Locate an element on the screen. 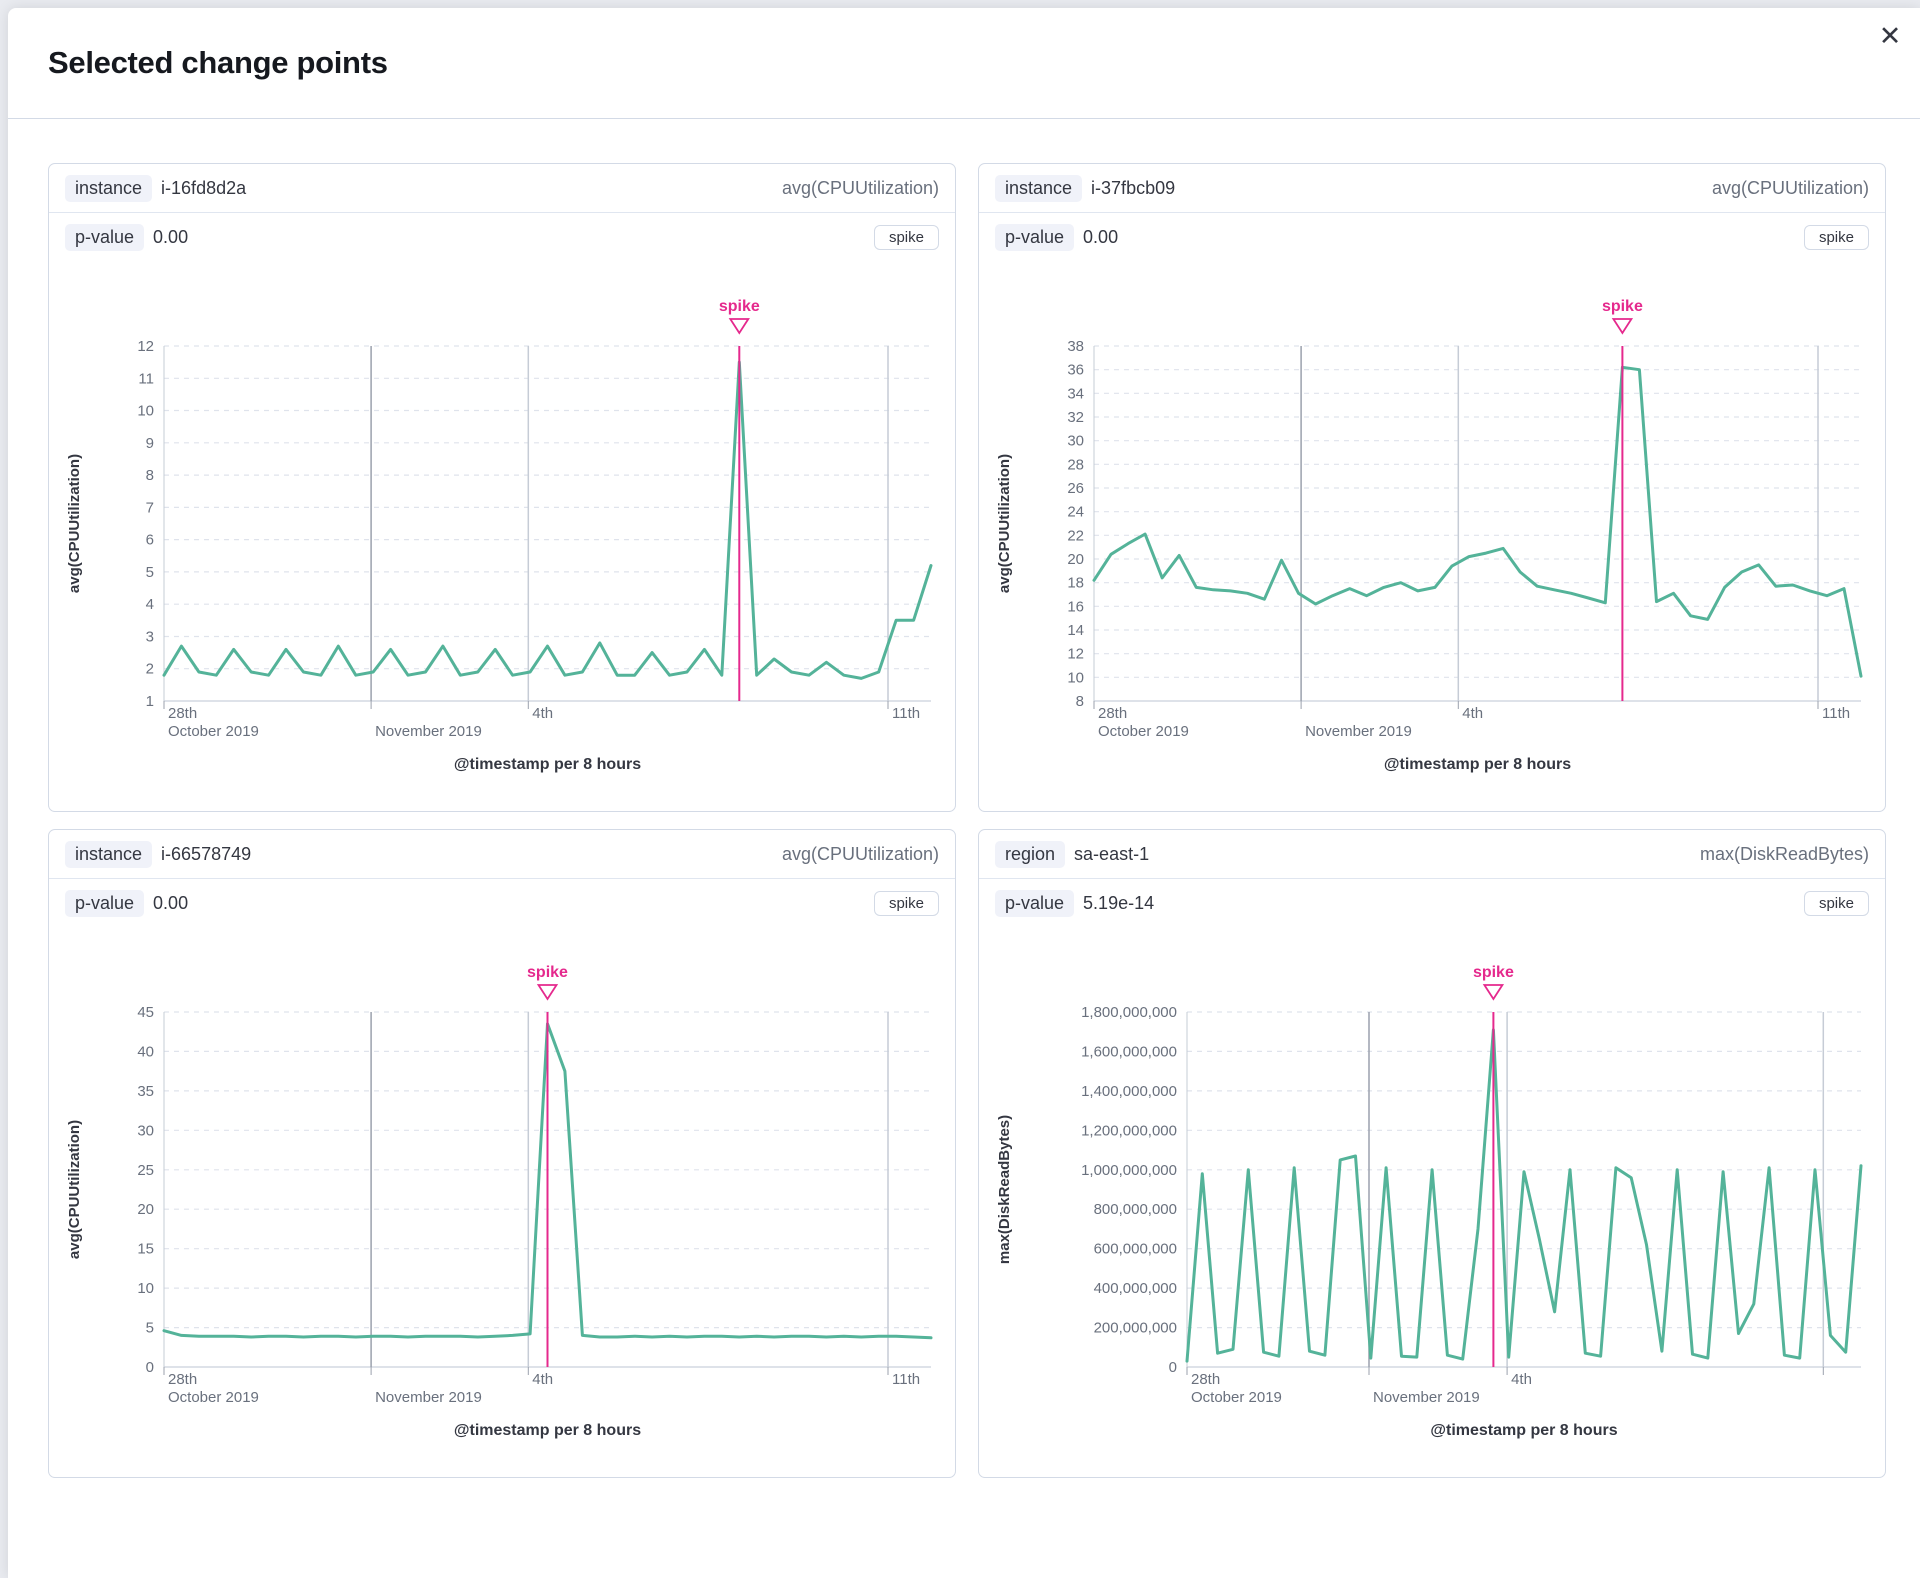 This screenshot has width=1920, height=1578. svg-text: 800,000,000 is located at coordinates (1135, 1209).